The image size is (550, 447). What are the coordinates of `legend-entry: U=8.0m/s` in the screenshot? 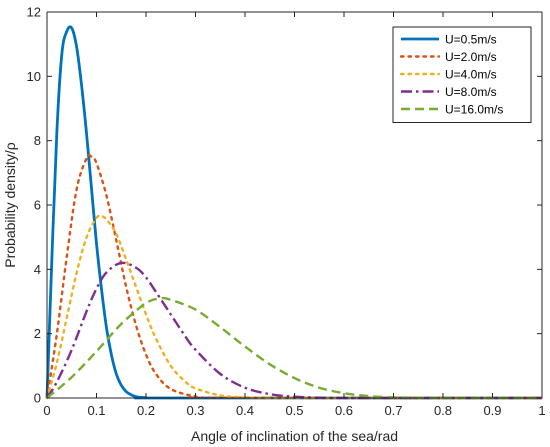 It's located at (471, 92).